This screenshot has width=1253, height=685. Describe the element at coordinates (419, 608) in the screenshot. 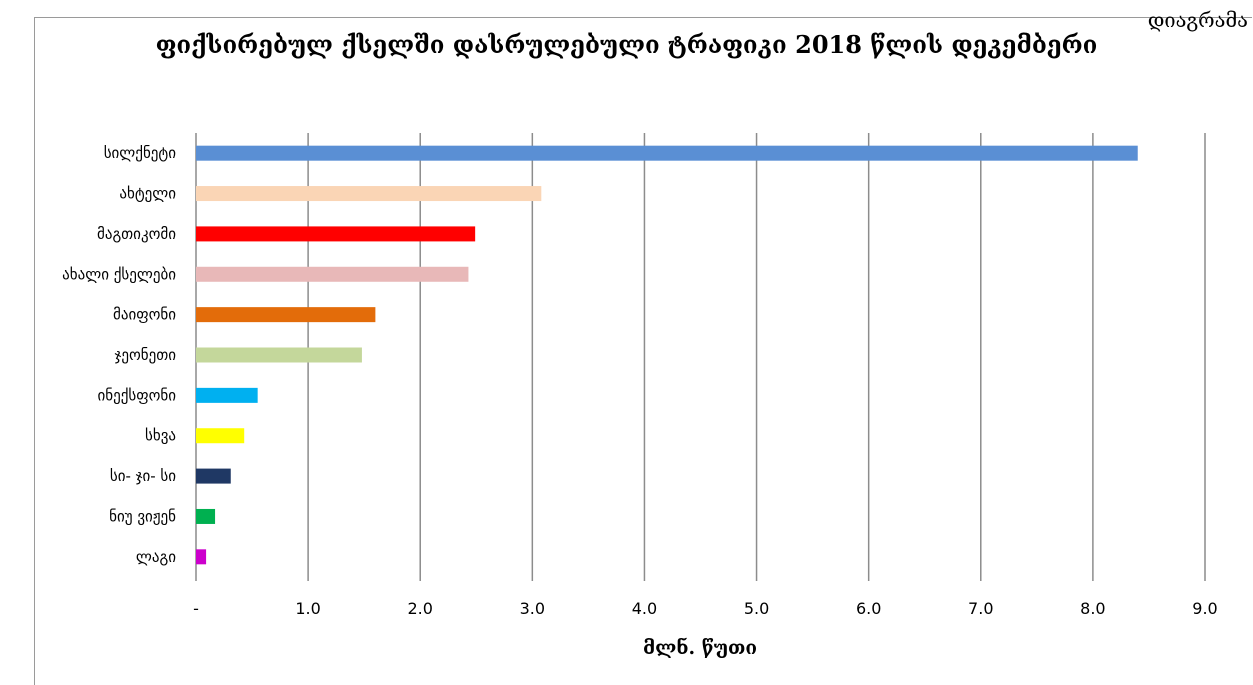

I see `tick-label: 2.0` at that location.